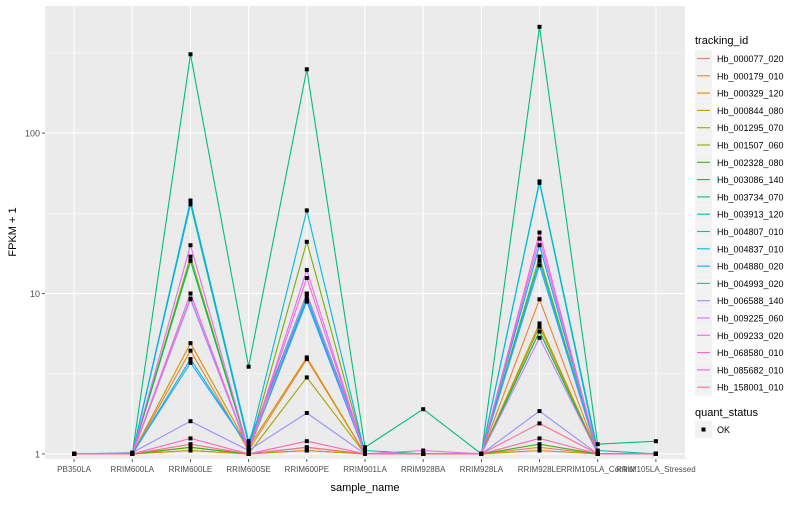  What do you see at coordinates (750, 215) in the screenshot?
I see `legend-label: Hb_003913_120` at bounding box center [750, 215].